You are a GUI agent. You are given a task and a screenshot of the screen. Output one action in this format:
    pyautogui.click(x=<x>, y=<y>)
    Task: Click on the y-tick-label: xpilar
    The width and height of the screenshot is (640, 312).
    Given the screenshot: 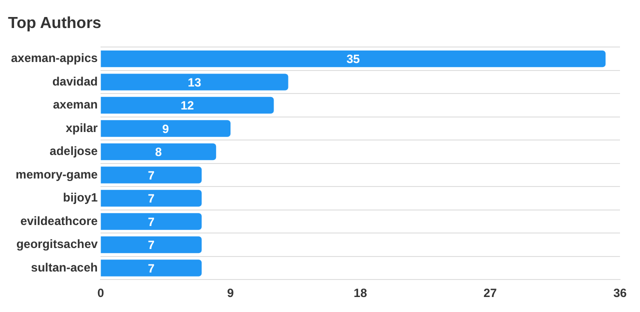 What is the action you would take?
    pyautogui.click(x=82, y=127)
    